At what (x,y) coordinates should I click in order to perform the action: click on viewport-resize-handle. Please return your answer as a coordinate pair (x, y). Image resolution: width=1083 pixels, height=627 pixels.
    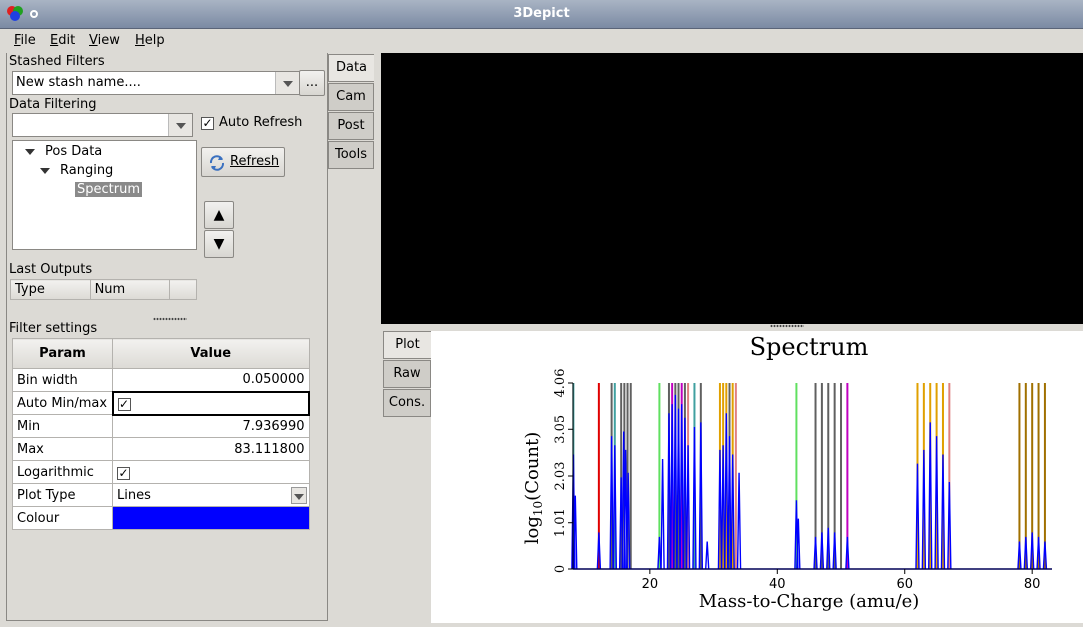
    Looking at the image, I should click on (787, 326).